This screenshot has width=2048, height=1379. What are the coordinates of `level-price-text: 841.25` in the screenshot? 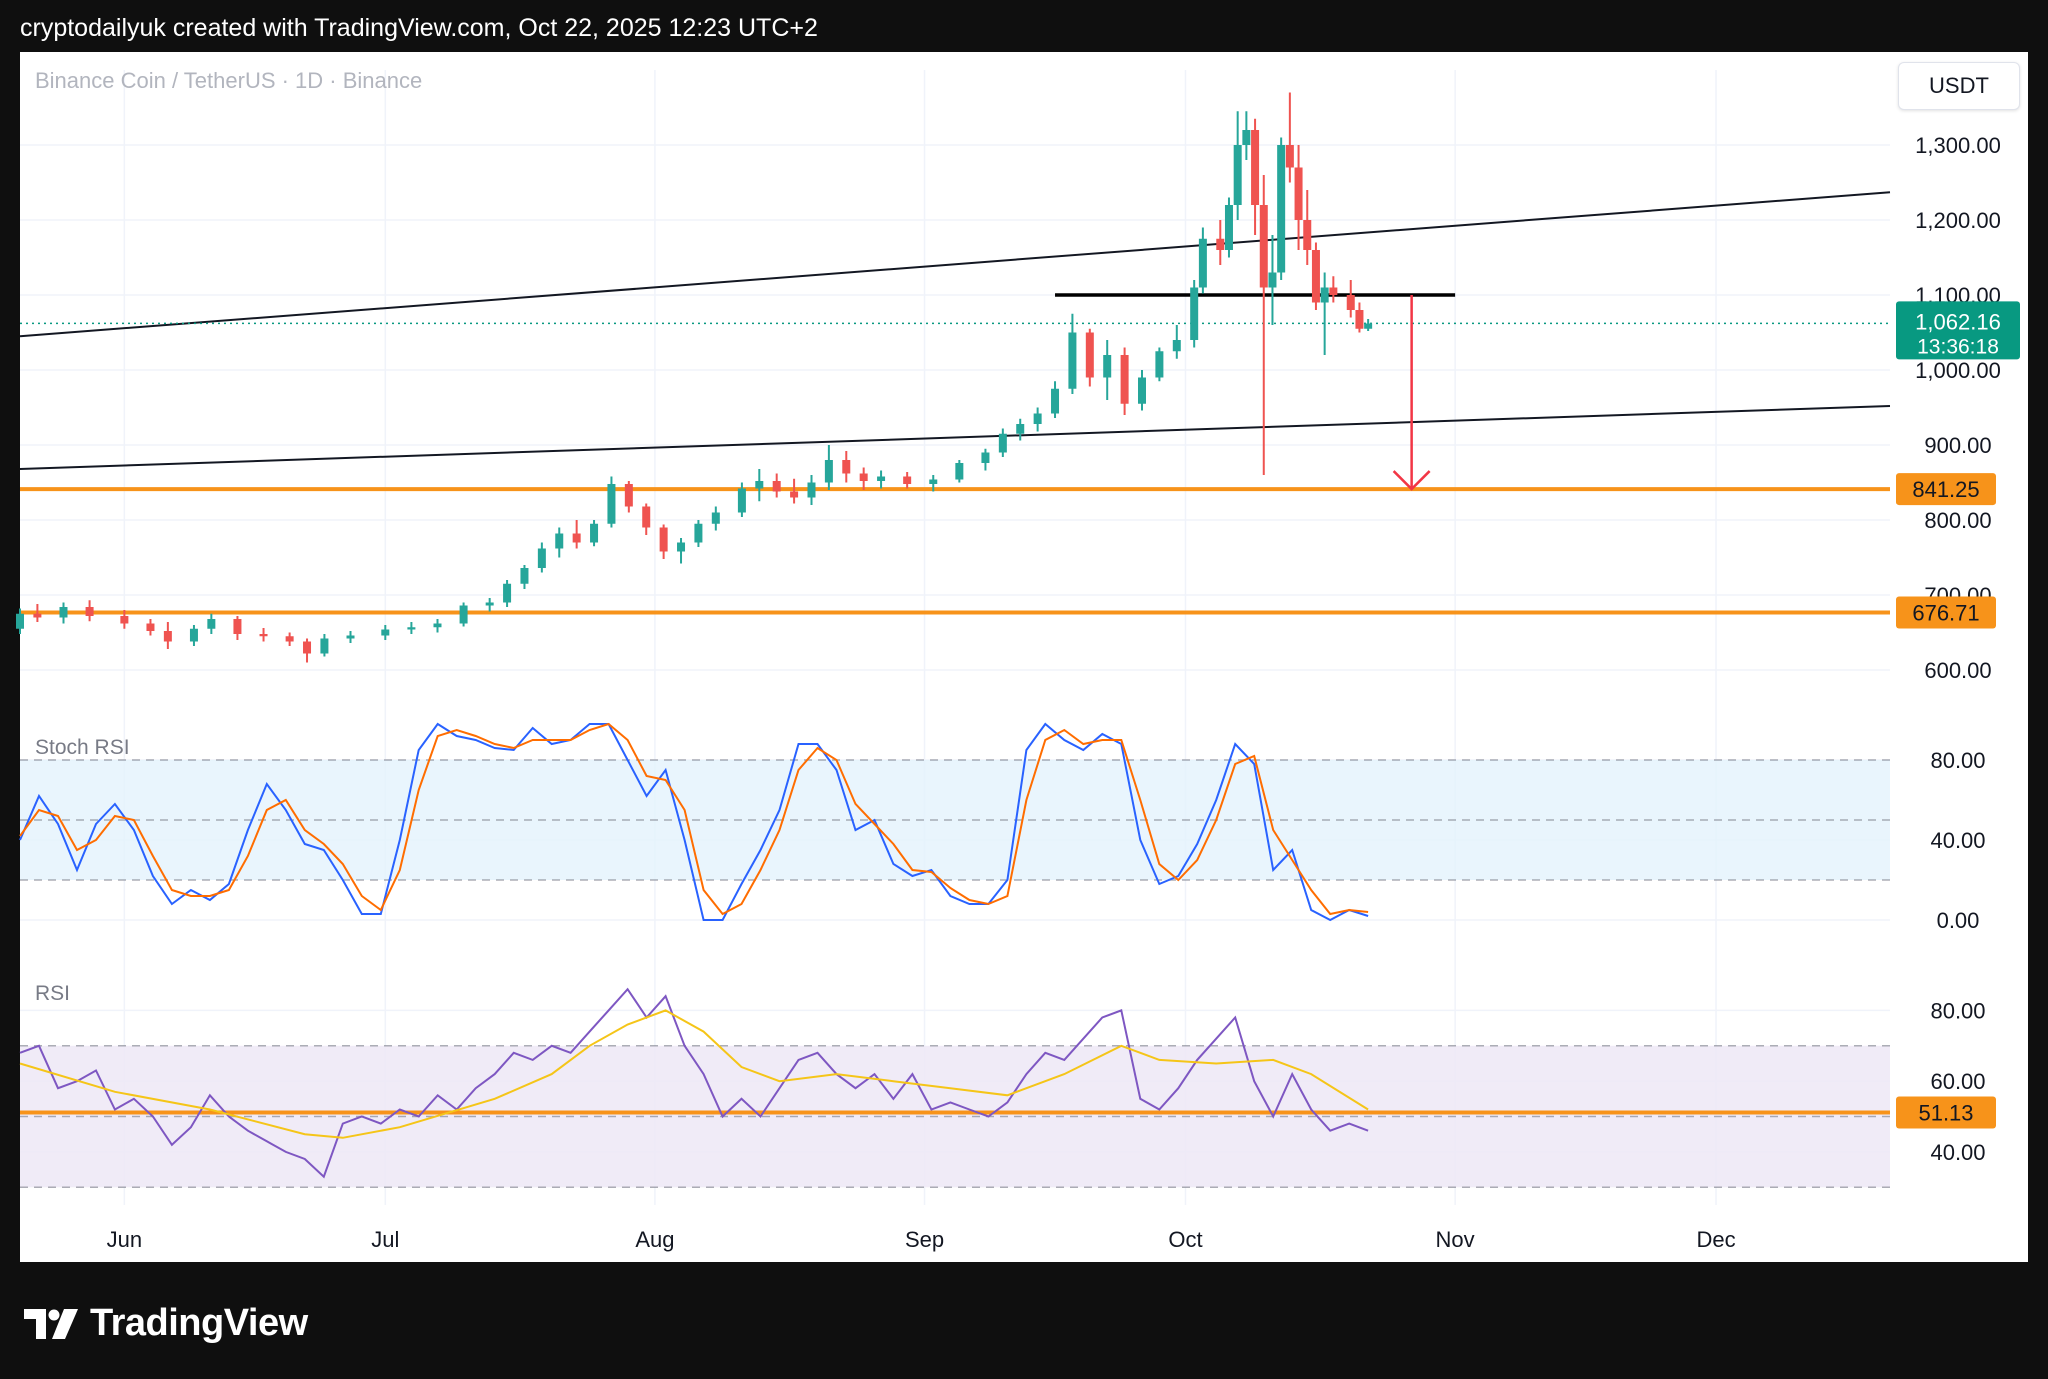 It's located at (1945, 489).